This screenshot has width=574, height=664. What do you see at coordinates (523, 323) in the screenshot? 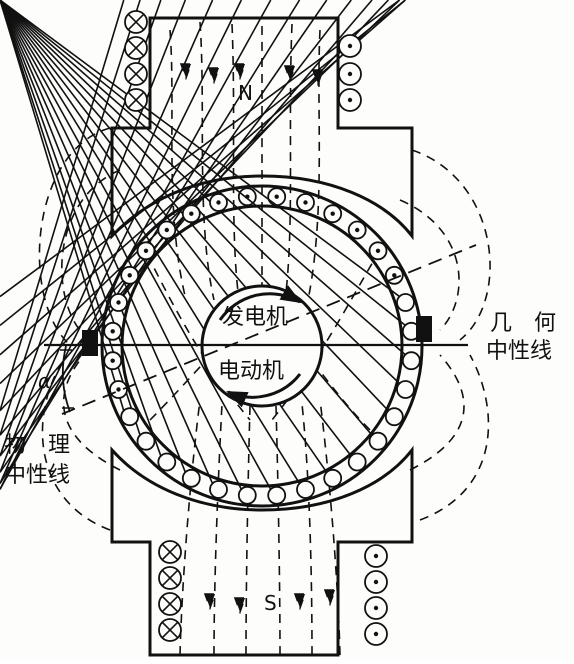
I see `geometric-neutral-label-line1: 几 何` at bounding box center [523, 323].